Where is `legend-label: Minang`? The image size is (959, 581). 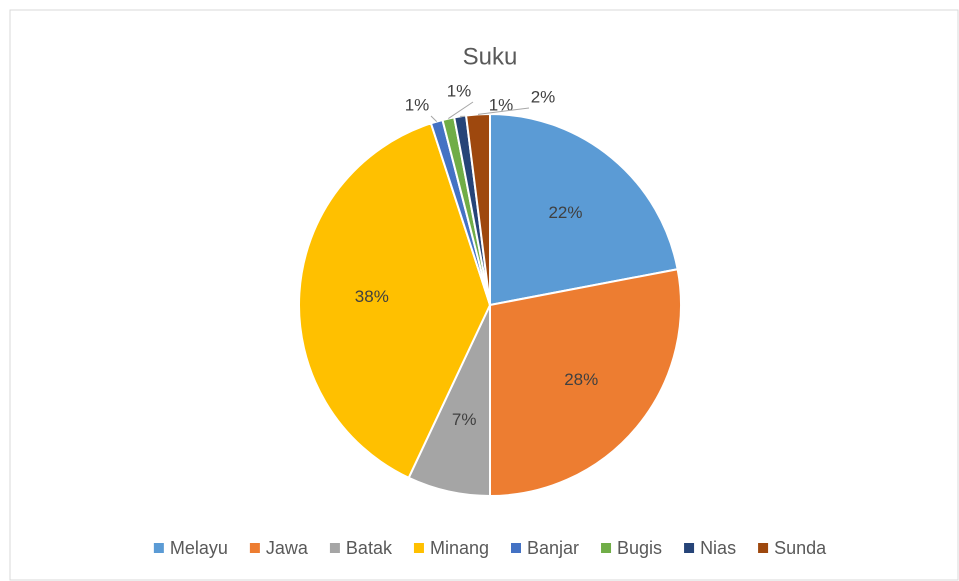 legend-label: Minang is located at coordinates (459, 548).